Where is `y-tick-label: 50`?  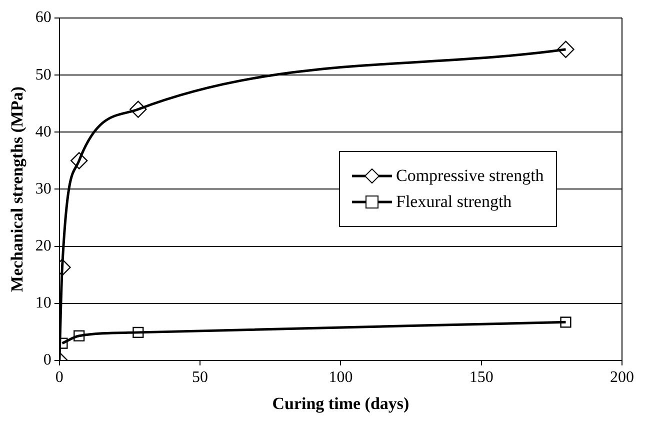 y-tick-label: 50 is located at coordinates (43, 75).